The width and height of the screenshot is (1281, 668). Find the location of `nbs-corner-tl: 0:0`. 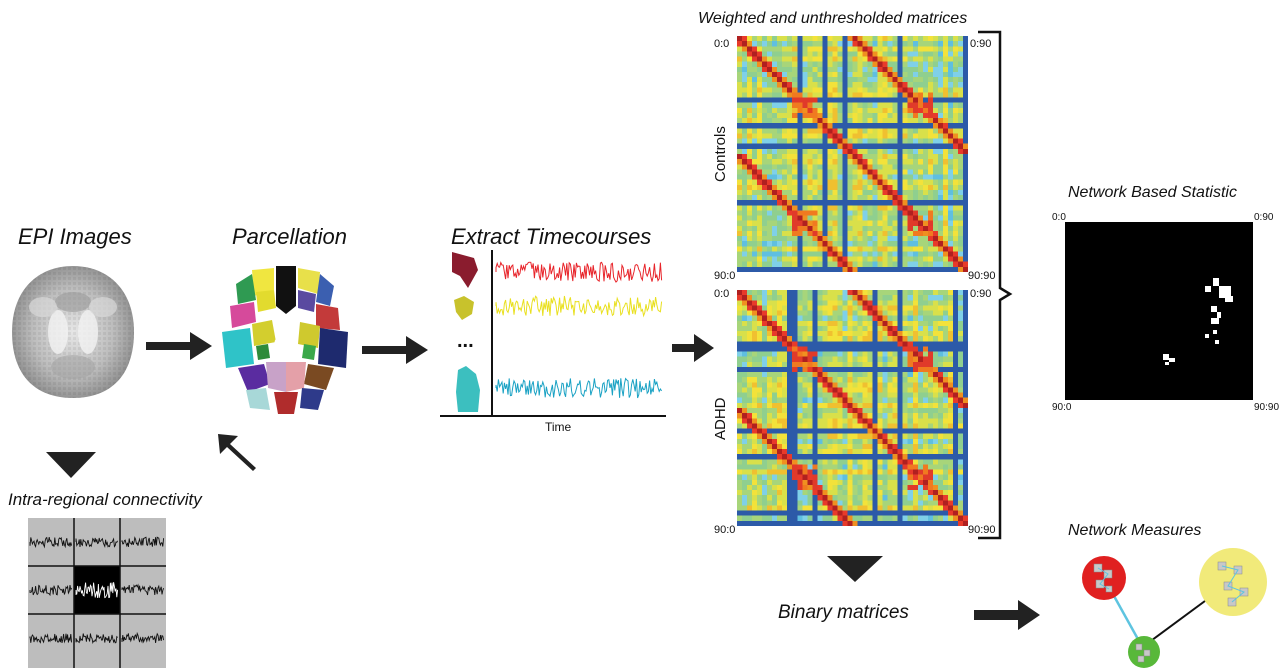

nbs-corner-tl: 0:0 is located at coordinates (1059, 217).